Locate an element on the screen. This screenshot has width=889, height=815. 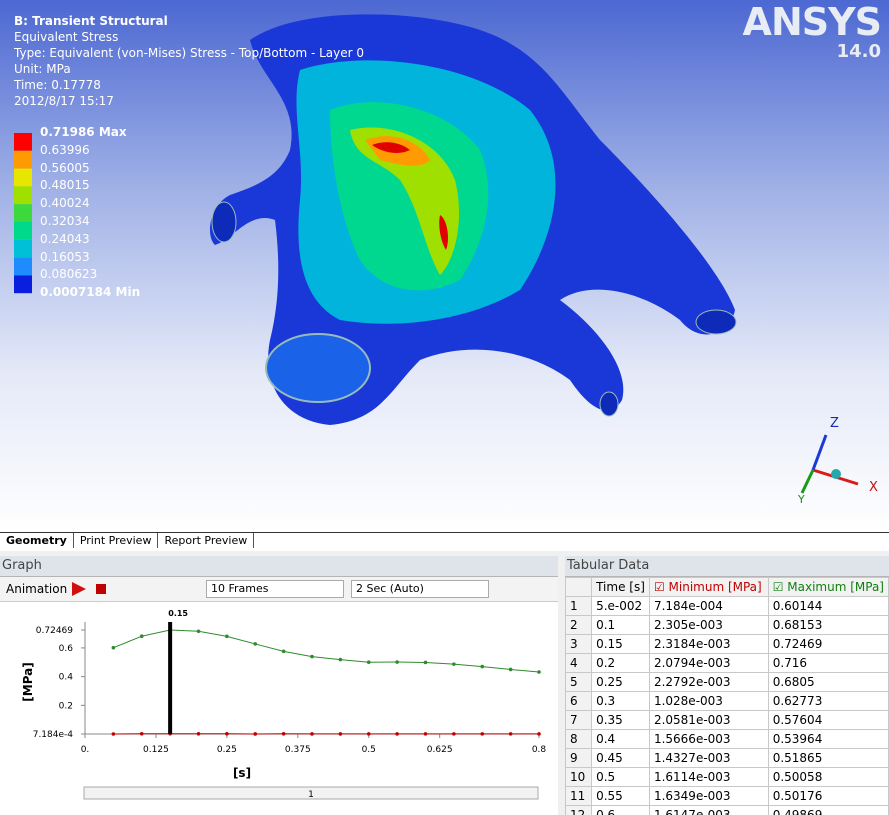
cell: 0.15 is located at coordinates (620, 644).